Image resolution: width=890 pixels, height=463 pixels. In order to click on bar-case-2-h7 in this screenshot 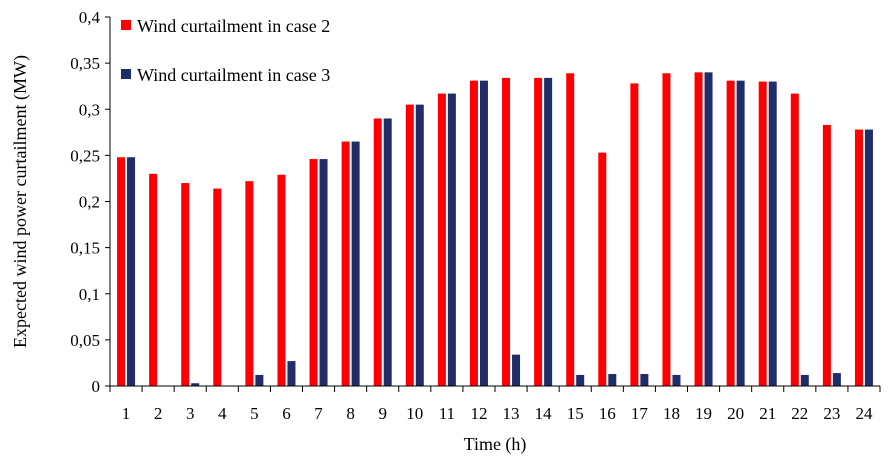, I will do `click(313, 272)`.